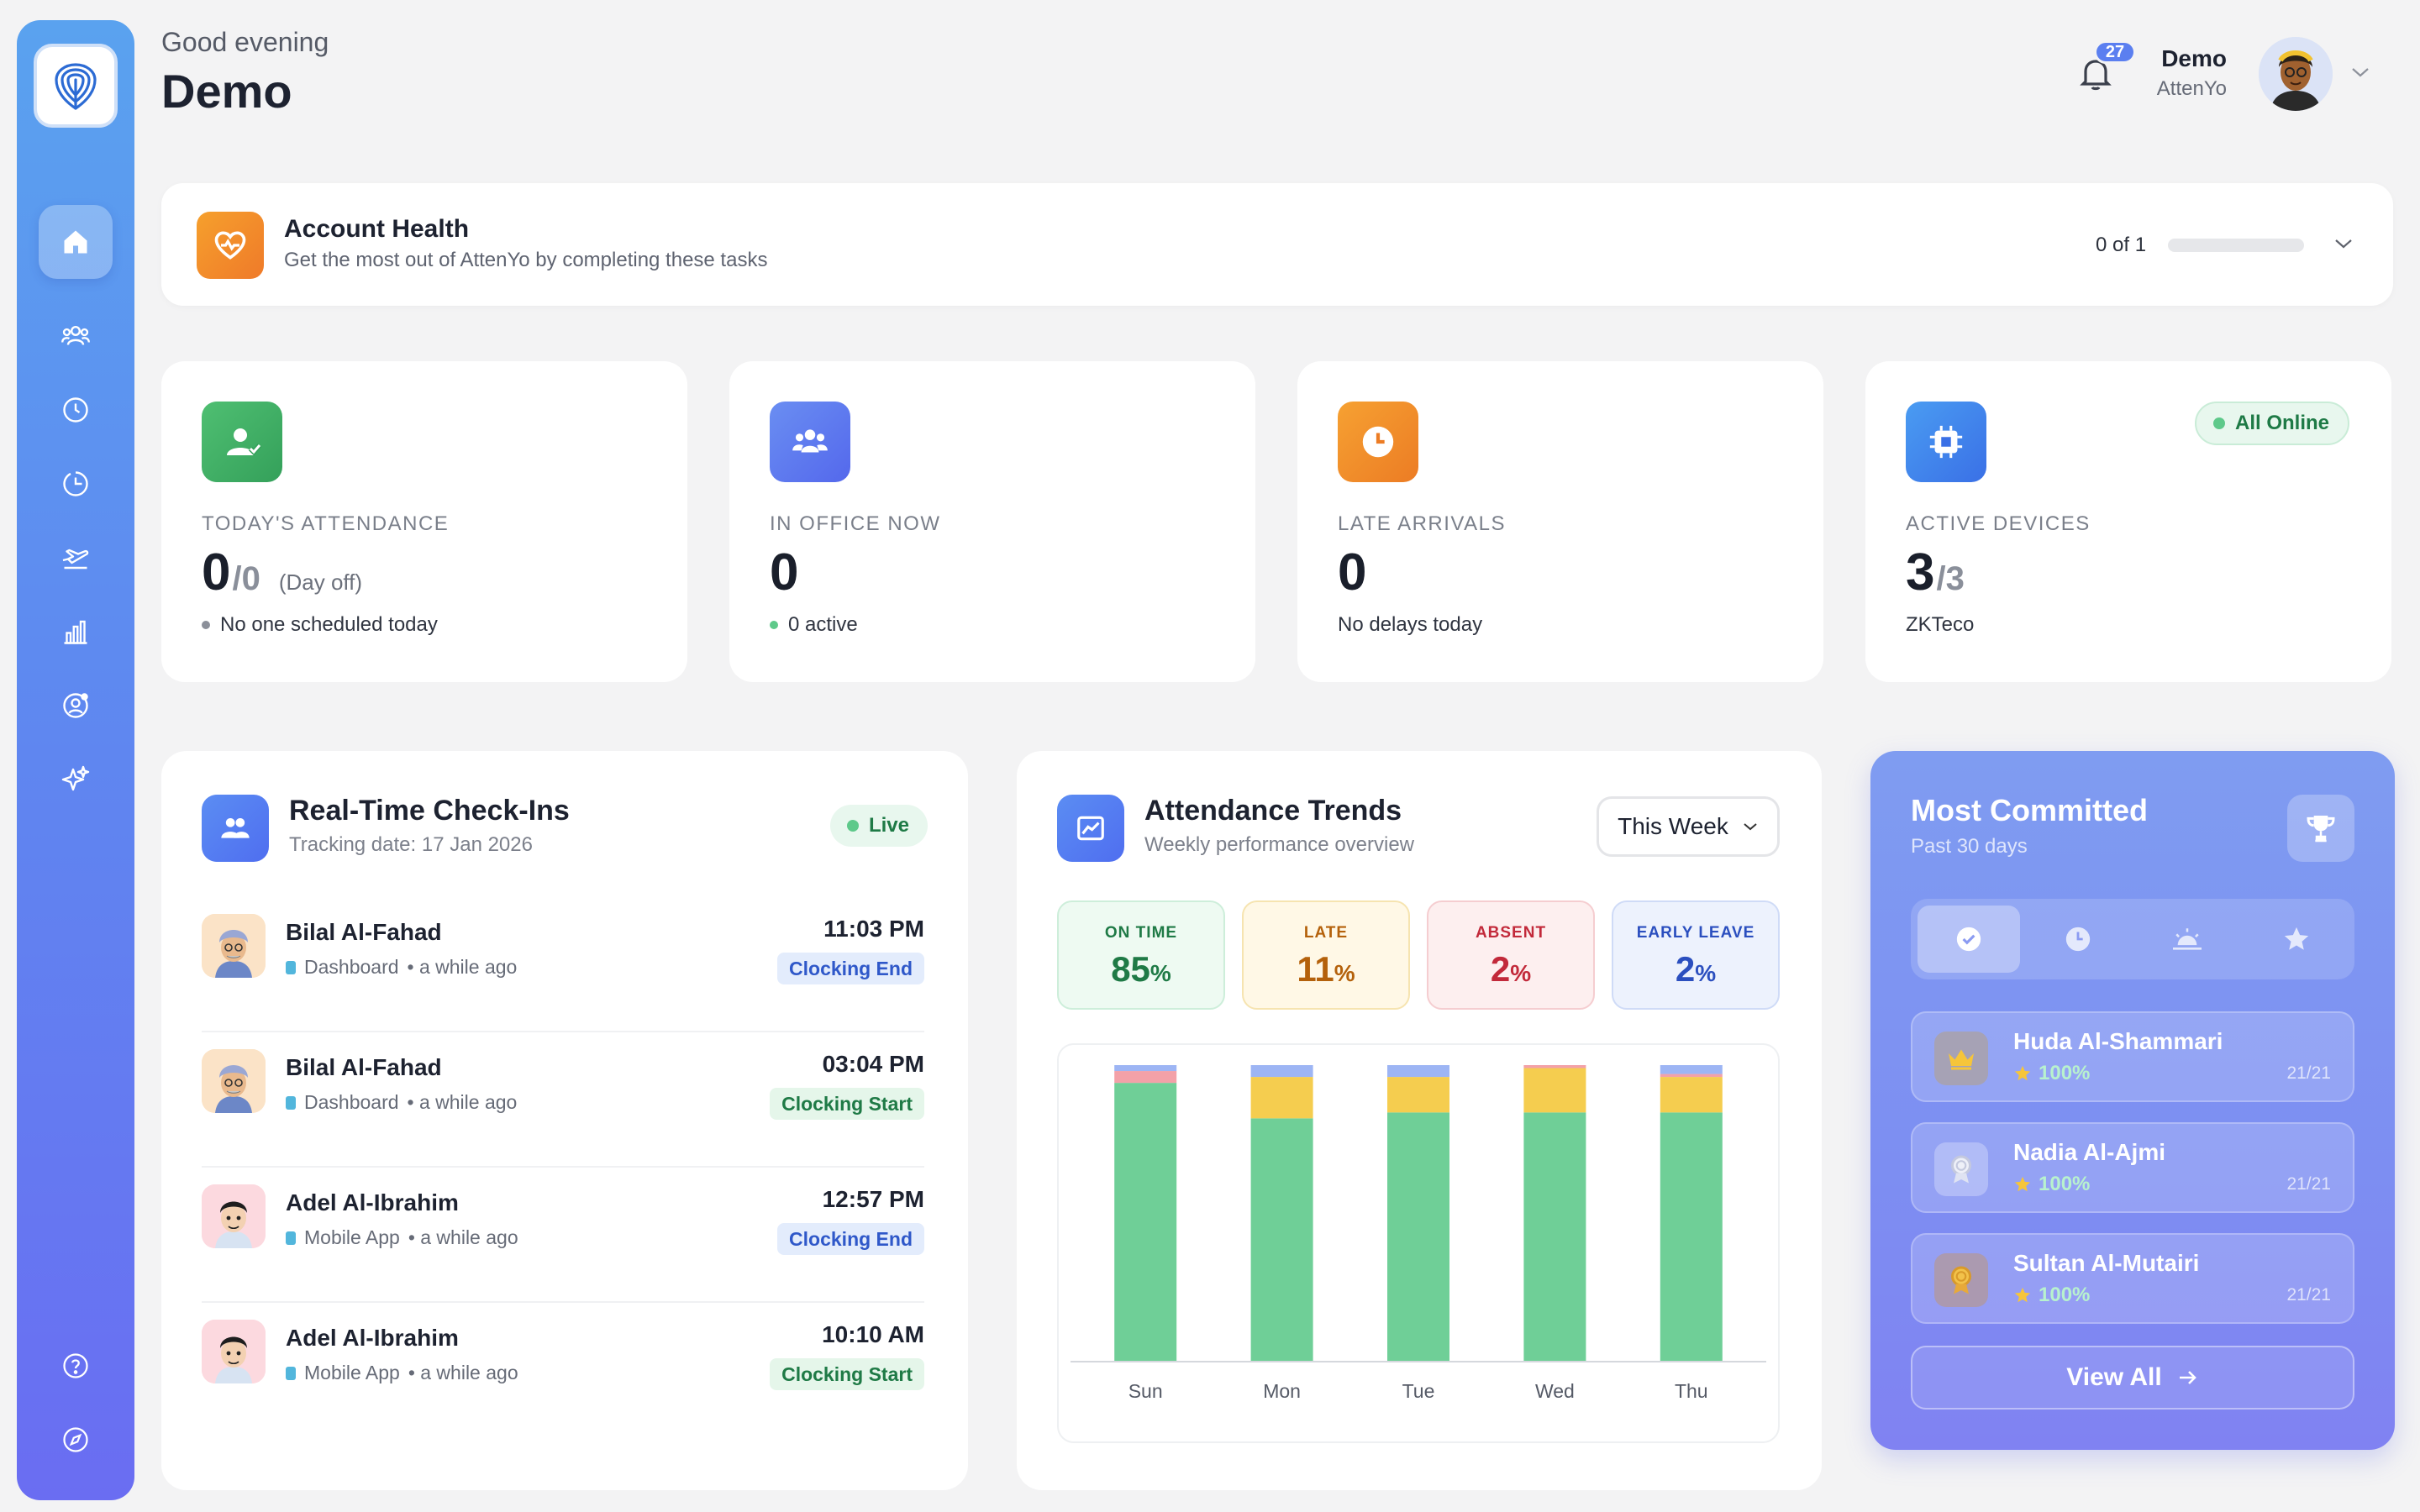  Describe the element at coordinates (992, 521) in the screenshot. I see `stat-card-in-office: IN OFFICE NOW 0 0 active` at that location.